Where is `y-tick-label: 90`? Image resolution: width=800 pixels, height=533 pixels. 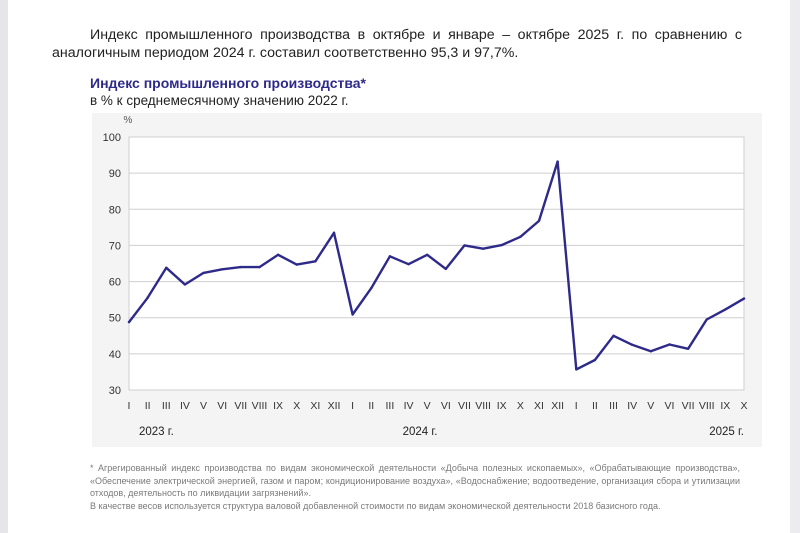 y-tick-label: 90 is located at coordinates (115, 174).